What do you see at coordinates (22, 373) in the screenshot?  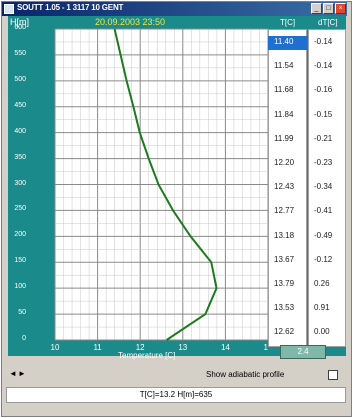 I see `nav-right-arrow-icon: ►` at bounding box center [22, 373].